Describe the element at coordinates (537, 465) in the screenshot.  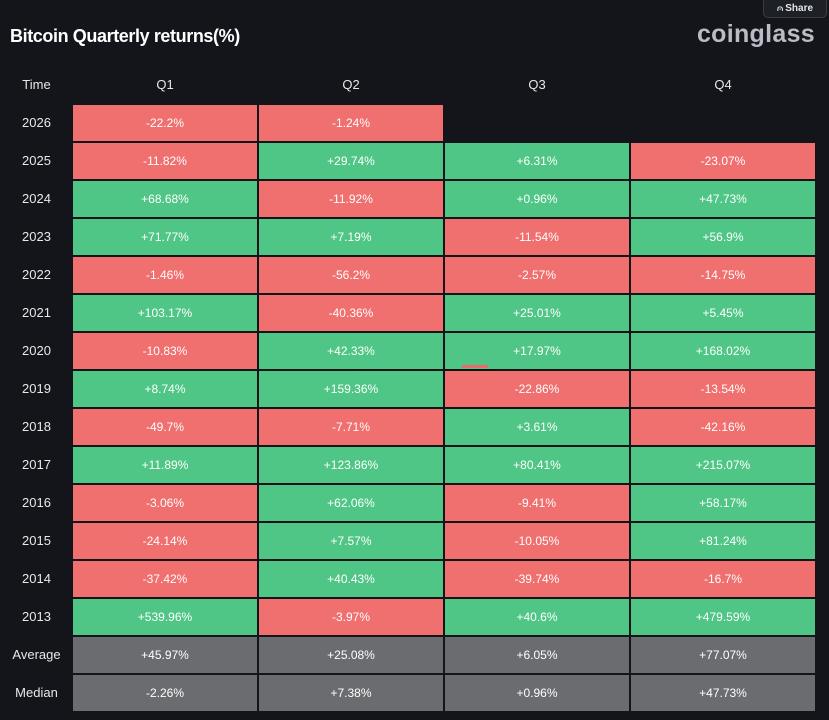
I see `return-cell: +80.41%` at that location.